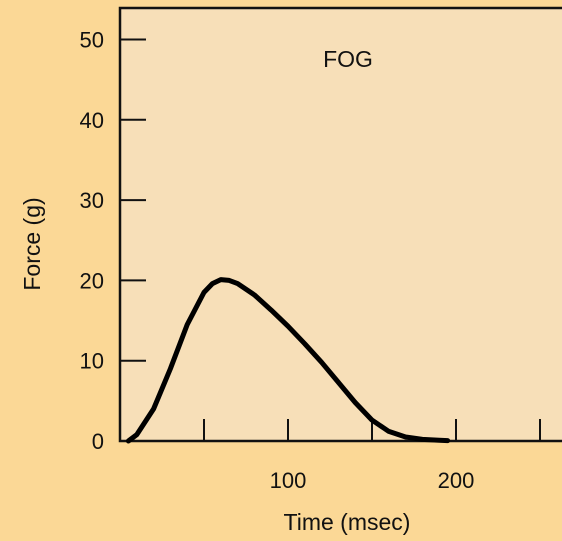 Image resolution: width=562 pixels, height=541 pixels. What do you see at coordinates (372, 456) in the screenshot?
I see `x-axis-ticks: 100 200` at bounding box center [372, 456].